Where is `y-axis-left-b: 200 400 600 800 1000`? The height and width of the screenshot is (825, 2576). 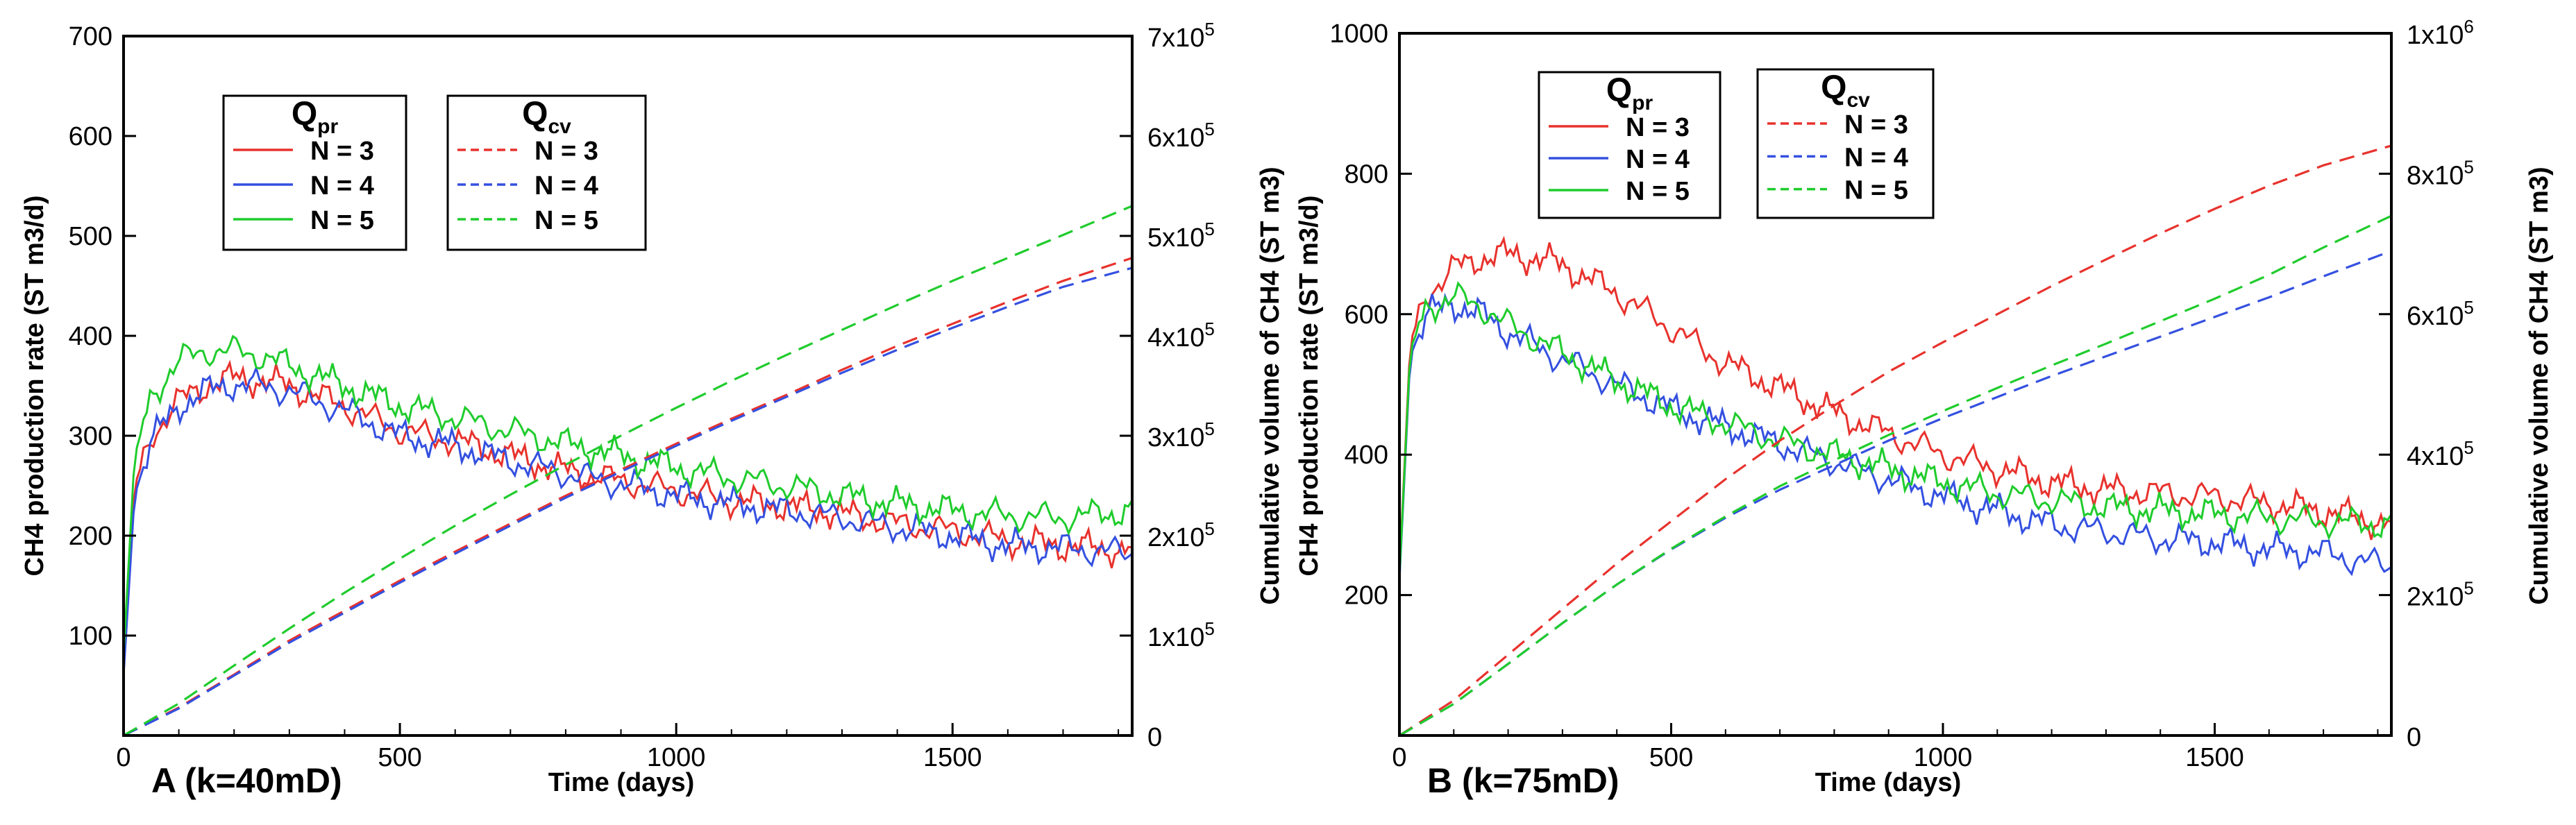 y-axis-left-b: 200 400 600 800 1000 is located at coordinates (1370, 315).